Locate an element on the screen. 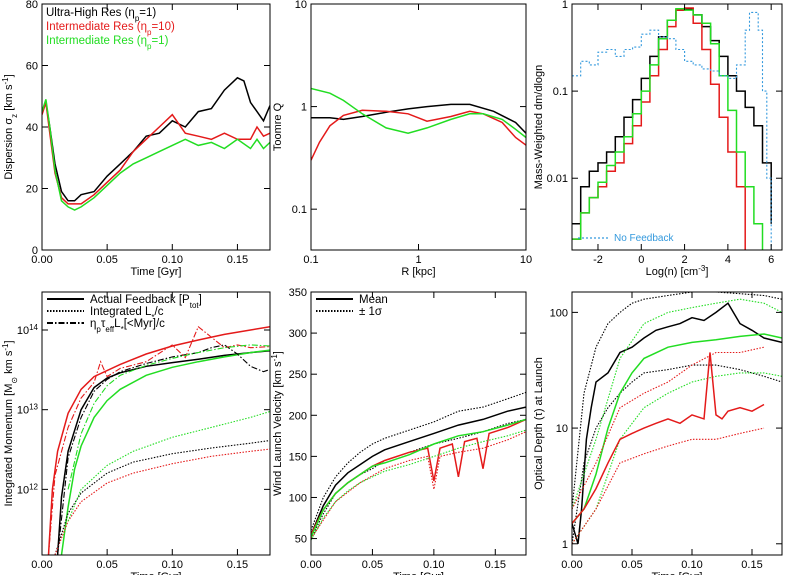 The image size is (789, 575). y-tick-label: 1012 is located at coordinates (28, 489).